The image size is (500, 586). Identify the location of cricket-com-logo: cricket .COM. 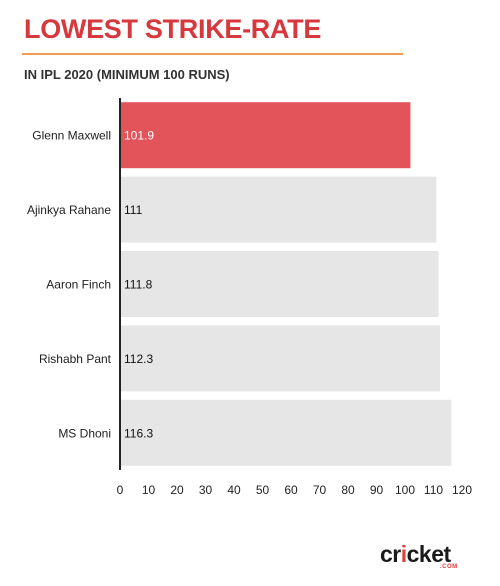
(430, 558).